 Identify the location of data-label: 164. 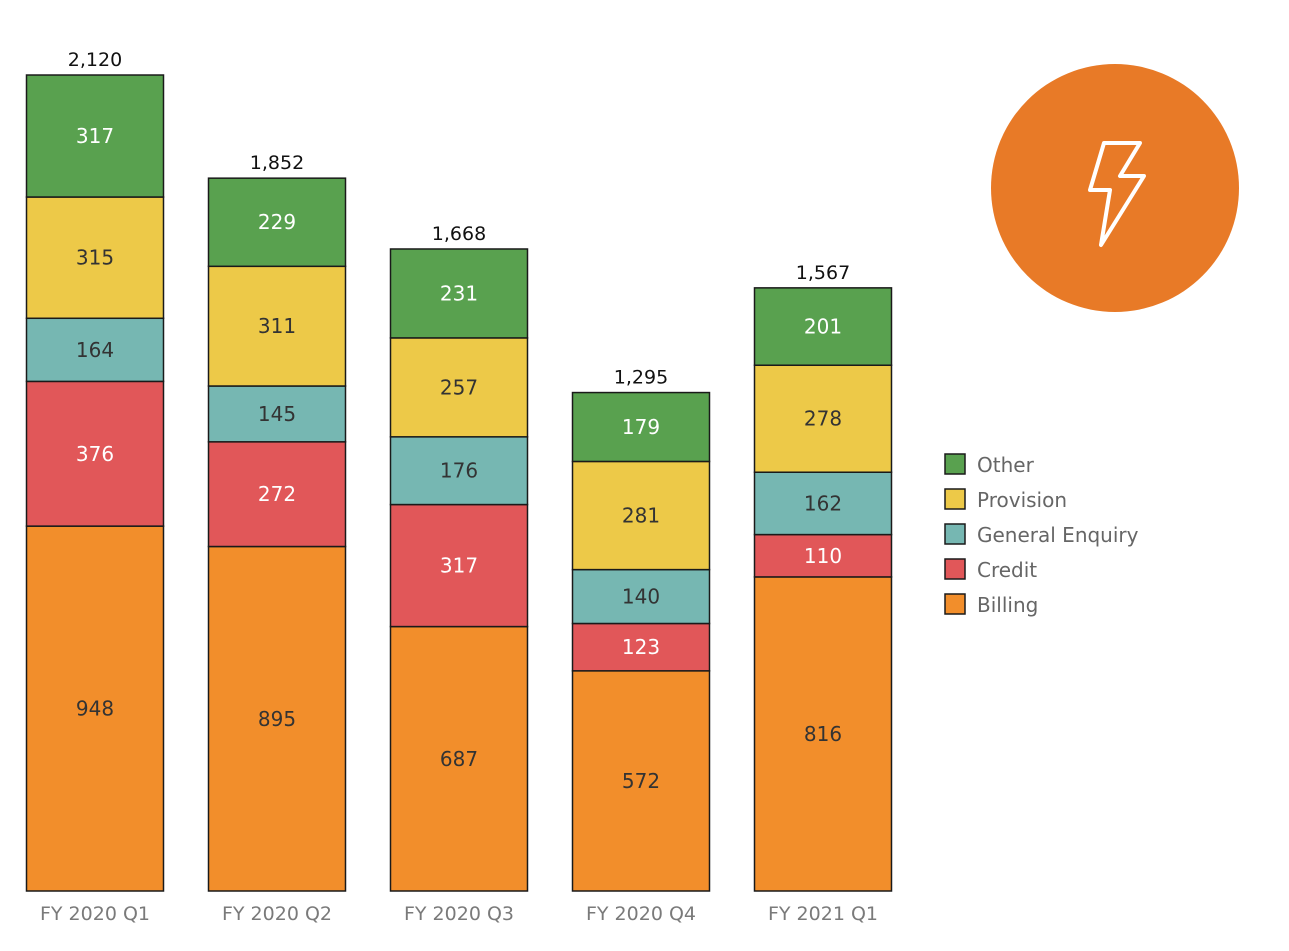
(95, 350).